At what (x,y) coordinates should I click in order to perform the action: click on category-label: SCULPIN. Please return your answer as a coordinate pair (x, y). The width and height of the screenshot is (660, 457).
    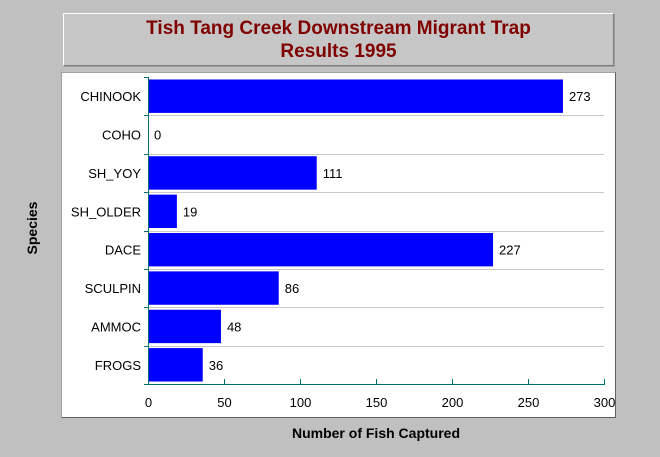
    Looking at the image, I should click on (113, 288).